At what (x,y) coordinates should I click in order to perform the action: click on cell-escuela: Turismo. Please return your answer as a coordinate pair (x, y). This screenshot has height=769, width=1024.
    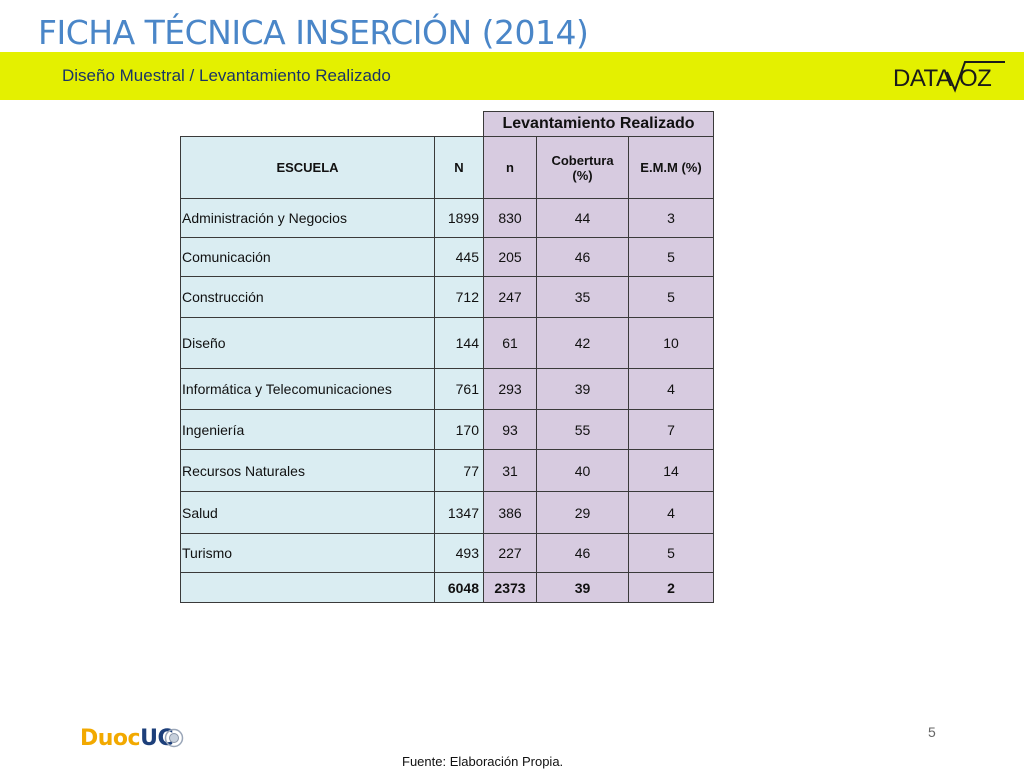
    Looking at the image, I should click on (307, 553).